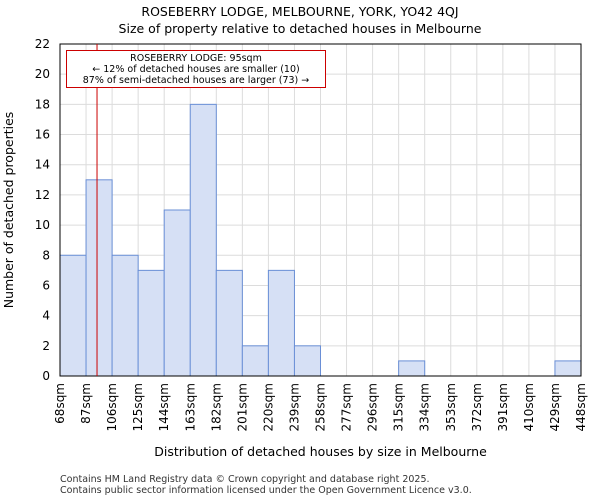 This screenshot has height=500, width=600. Describe the element at coordinates (268, 407) in the screenshot. I see `x-tick-label: 220sqm` at that location.